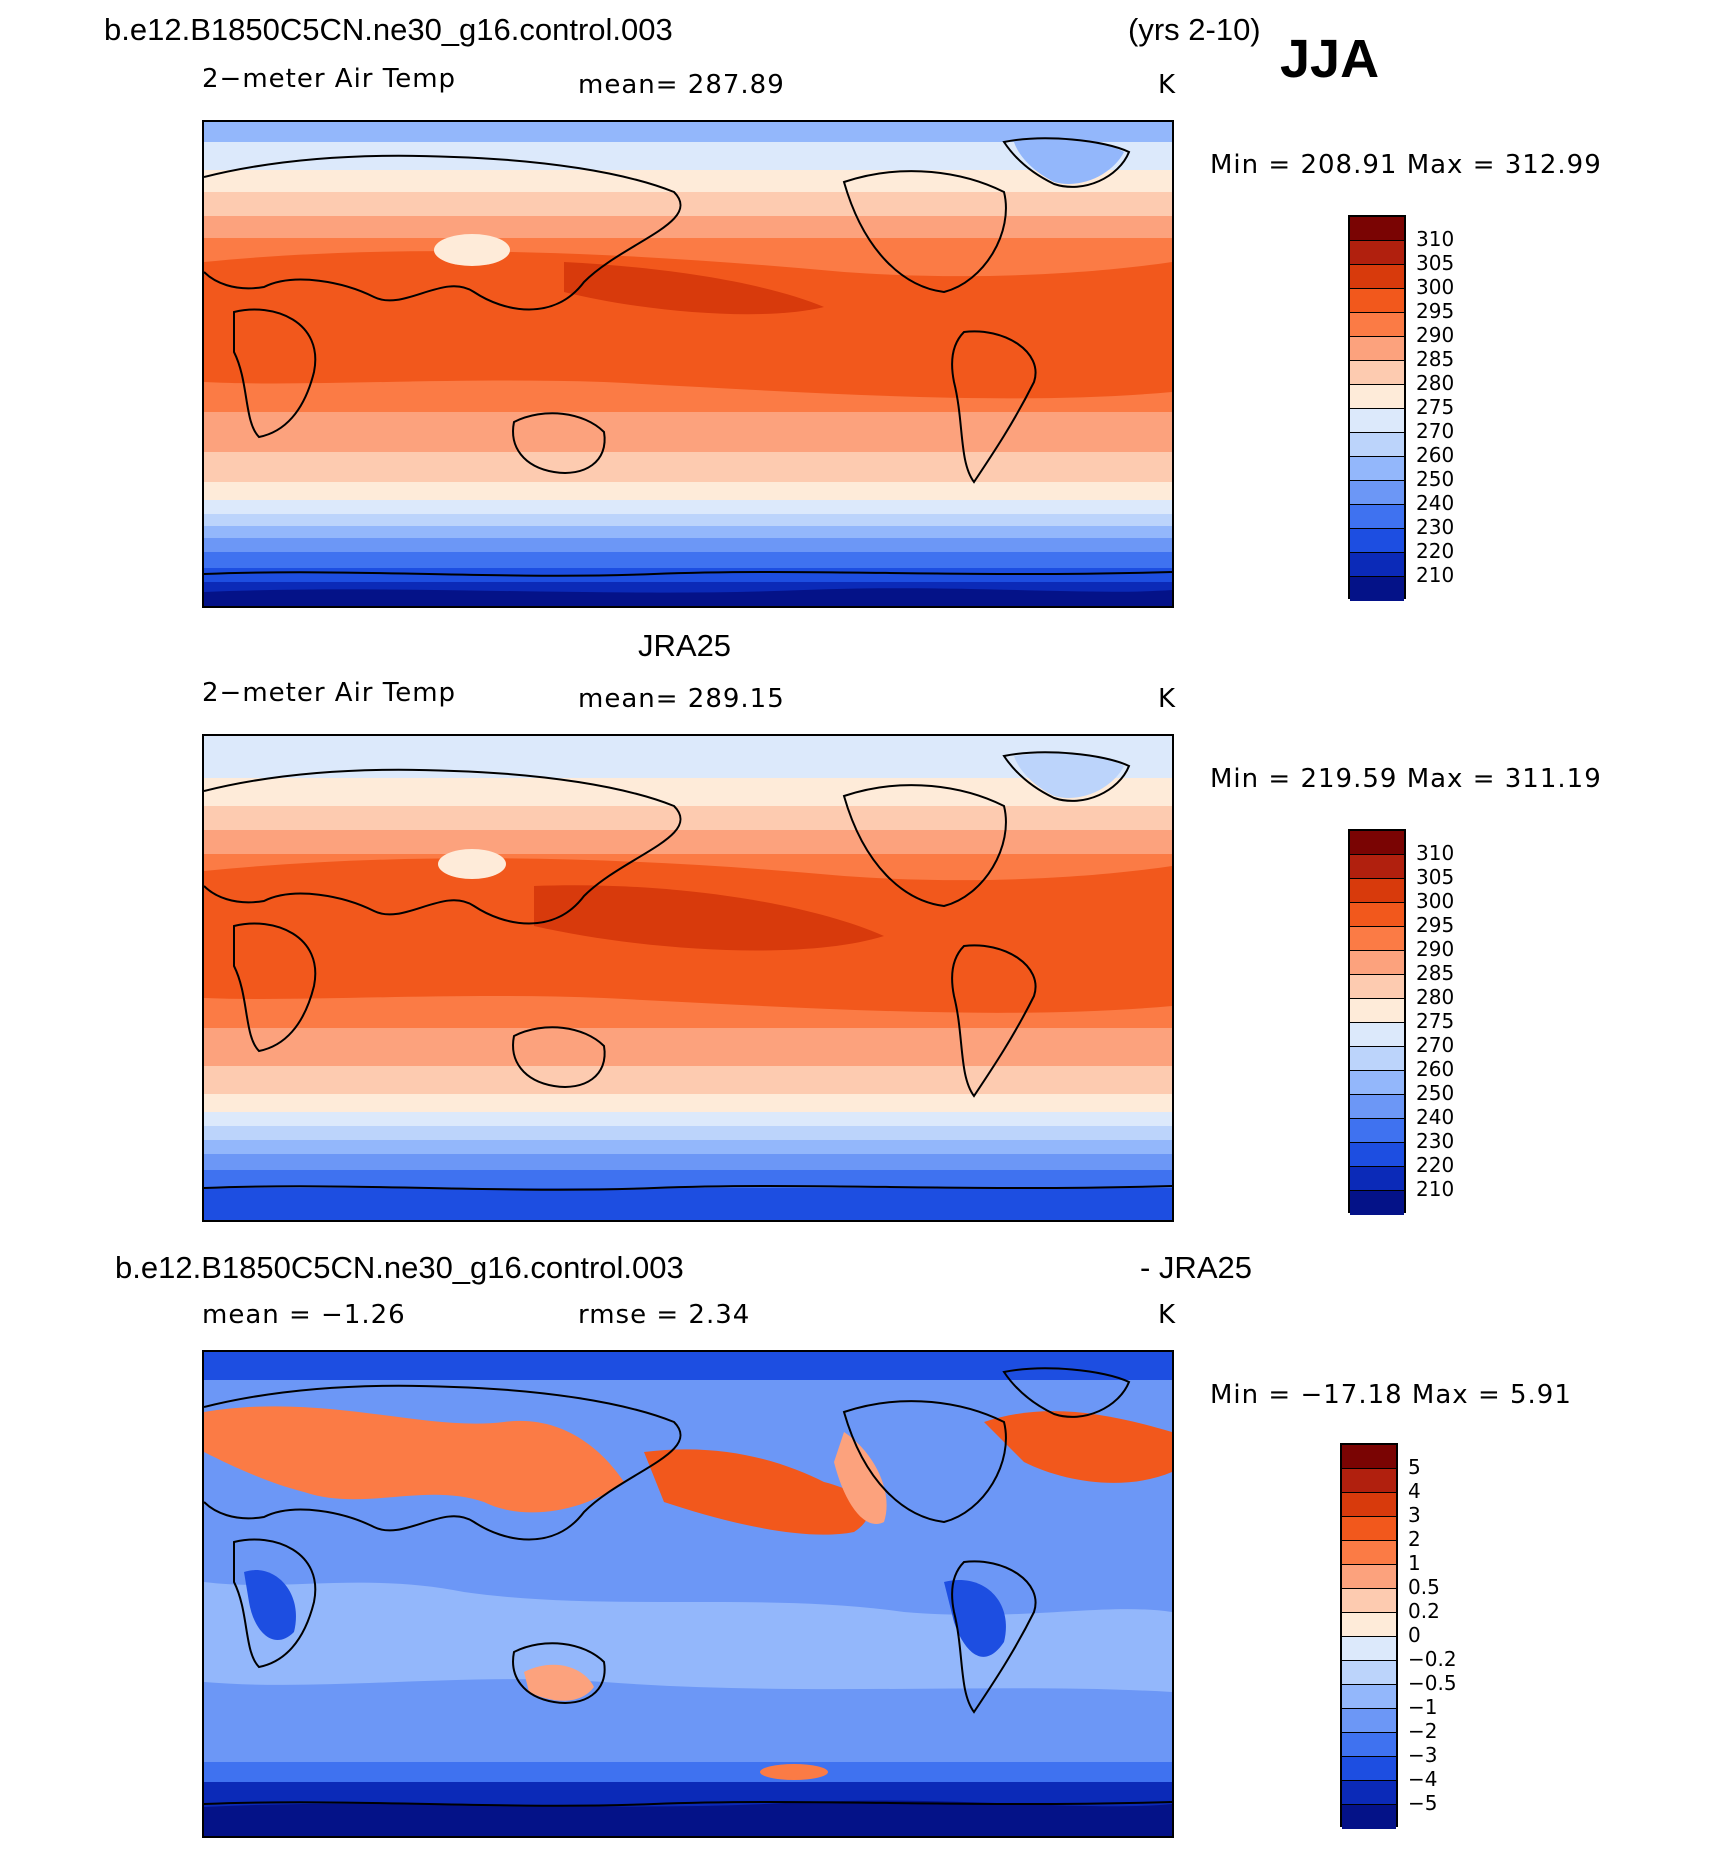  I want to click on difference-colorbar, so click(1369, 1636).